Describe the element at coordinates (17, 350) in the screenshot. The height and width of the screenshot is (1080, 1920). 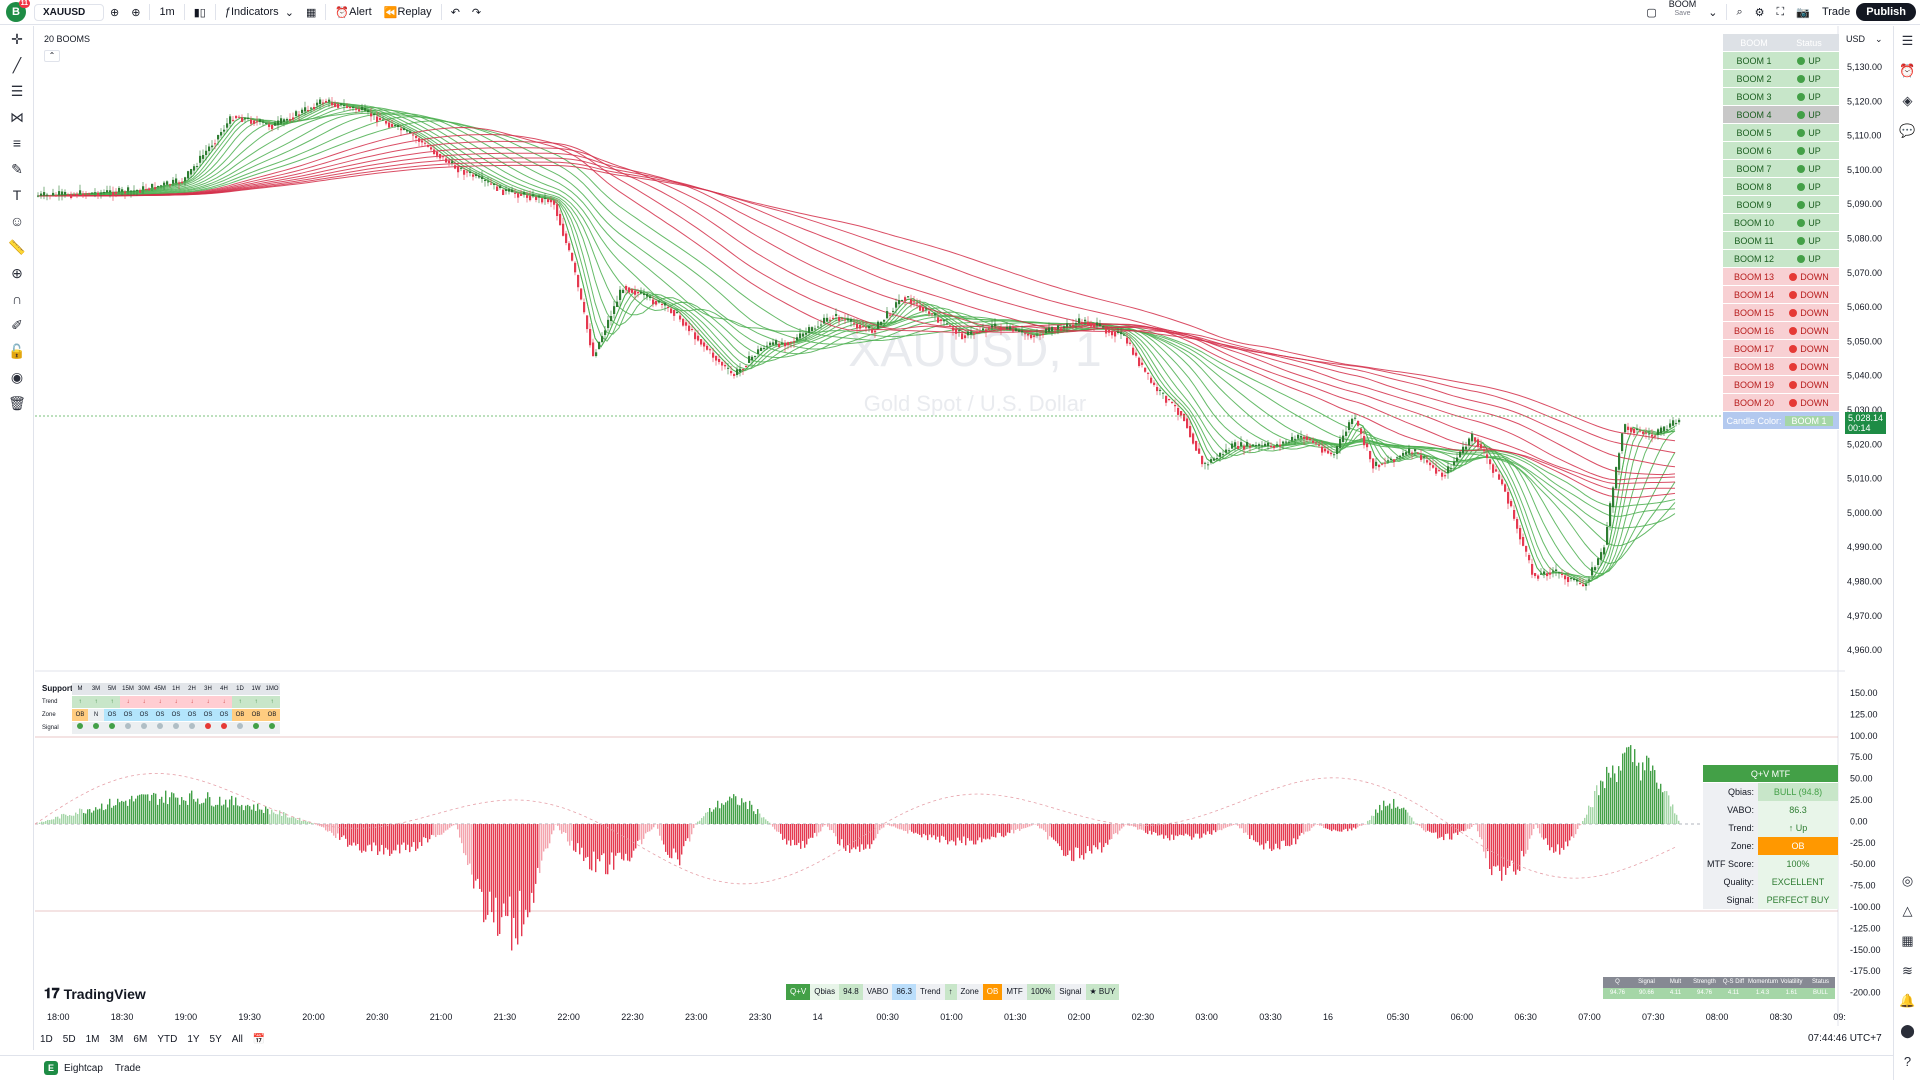
I see `lock-icon: 🔓` at that location.